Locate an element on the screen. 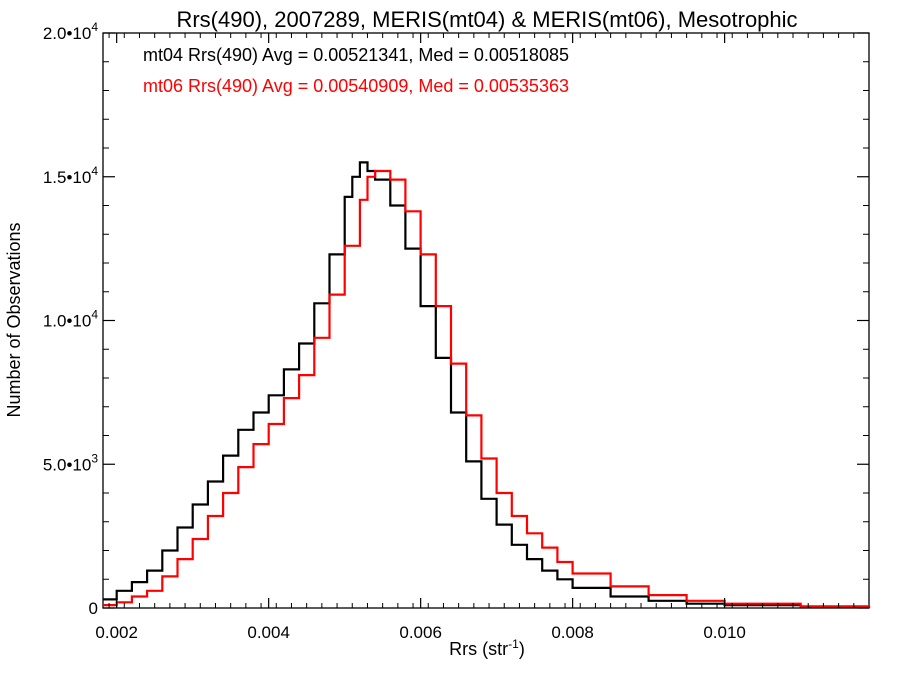 The height and width of the screenshot is (675, 900). x-tick-label-5: 0.010 is located at coordinates (724, 632).